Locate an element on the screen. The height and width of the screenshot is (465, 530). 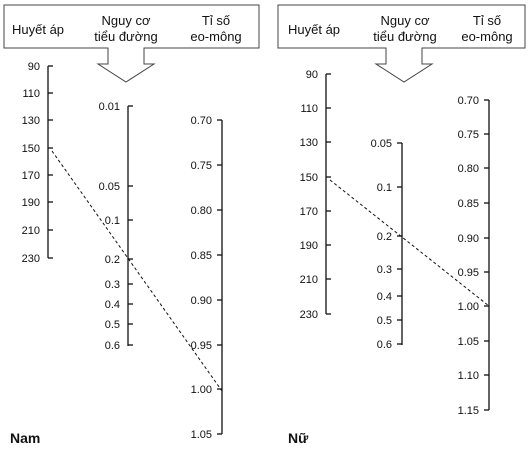
female-whr-tick: 1.05 is located at coordinates (473, 342).